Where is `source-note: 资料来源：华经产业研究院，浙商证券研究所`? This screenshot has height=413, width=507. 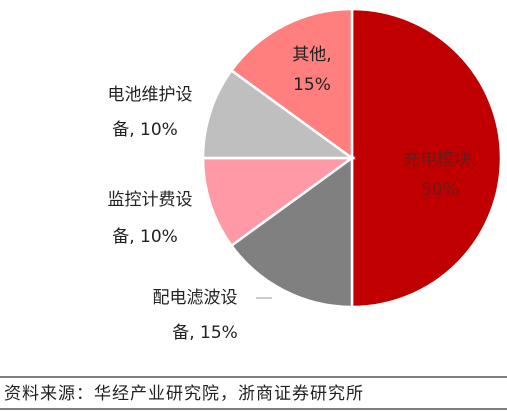
source-note: 资料来源：华经产业研究院，浙商证券研究所 is located at coordinates (184, 394).